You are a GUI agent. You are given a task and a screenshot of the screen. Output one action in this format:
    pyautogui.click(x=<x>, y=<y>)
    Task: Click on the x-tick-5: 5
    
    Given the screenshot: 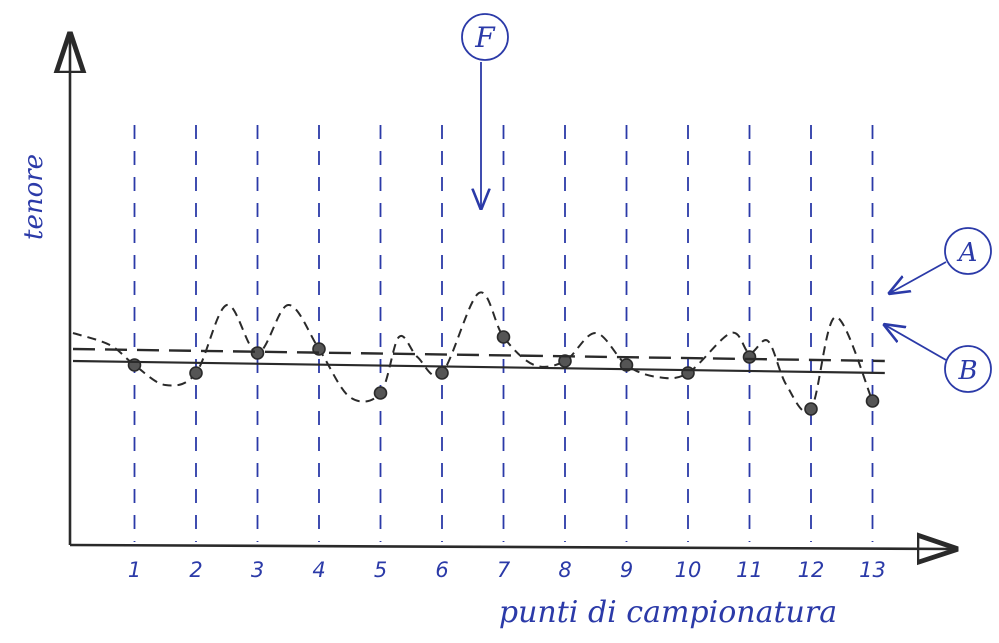 What is the action you would take?
    pyautogui.click(x=380, y=570)
    